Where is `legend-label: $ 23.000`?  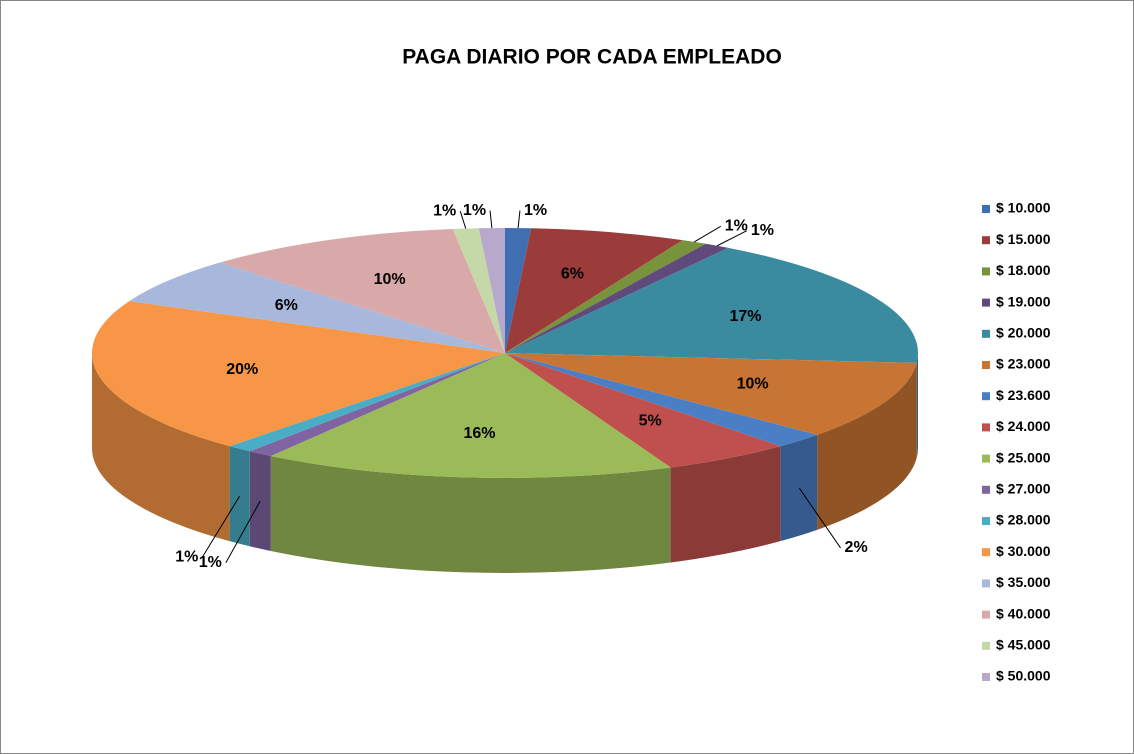 legend-label: $ 23.000 is located at coordinates (1023, 364).